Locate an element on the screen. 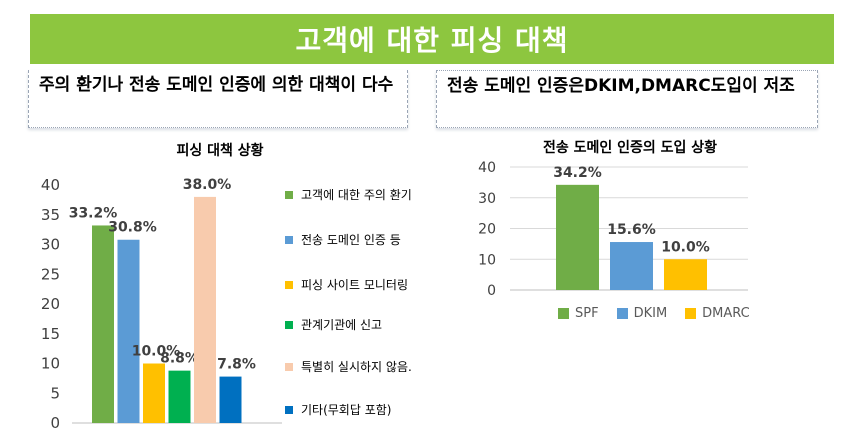 This screenshot has height=440, width=850. legend-label: 전송 도메인 인증 등 is located at coordinates (351, 240).